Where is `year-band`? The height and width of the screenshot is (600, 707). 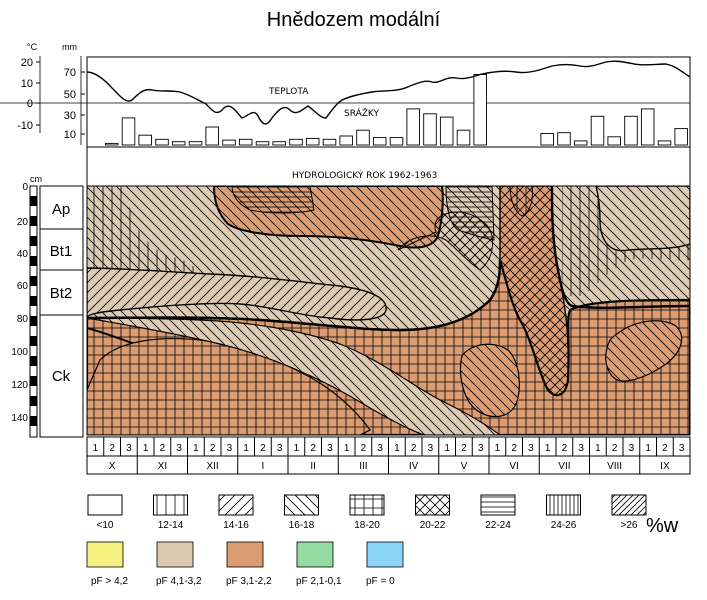
year-band is located at coordinates (388, 166).